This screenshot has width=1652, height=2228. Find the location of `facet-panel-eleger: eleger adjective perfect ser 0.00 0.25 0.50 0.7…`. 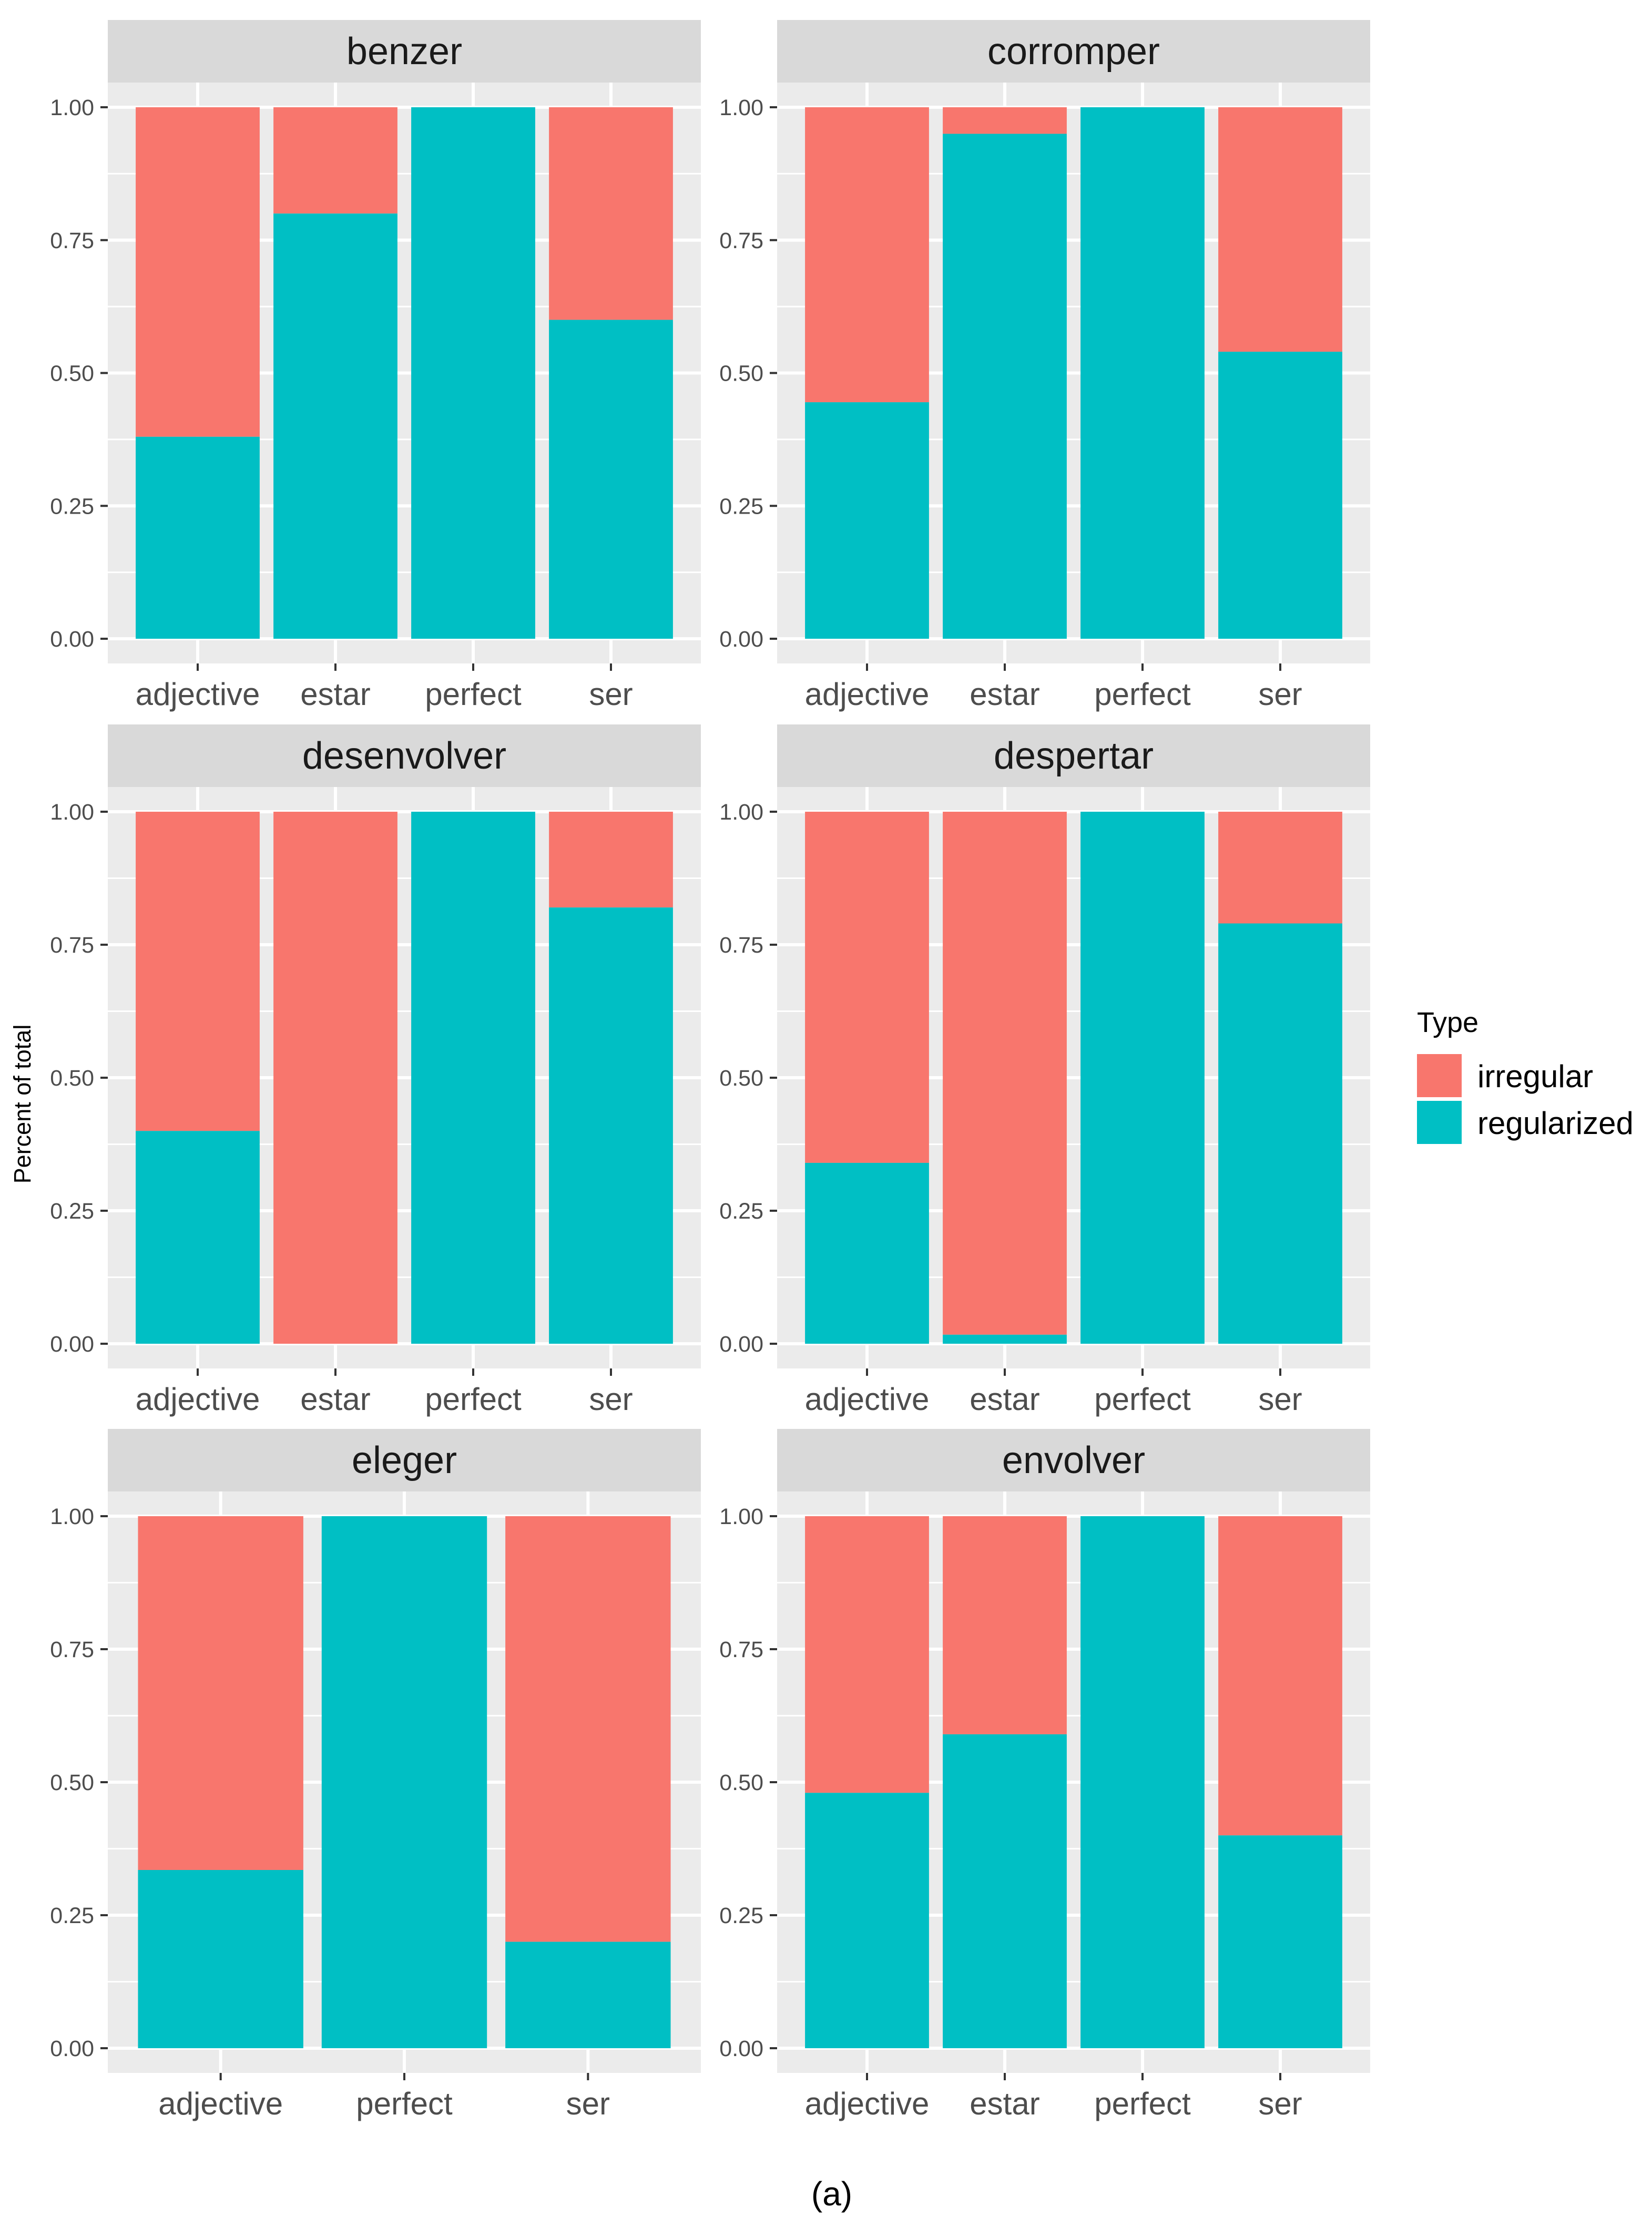

facet-panel-eleger: eleger adjective perfect ser 0.00 0.25 0.50 0.7… is located at coordinates (375, 1775).